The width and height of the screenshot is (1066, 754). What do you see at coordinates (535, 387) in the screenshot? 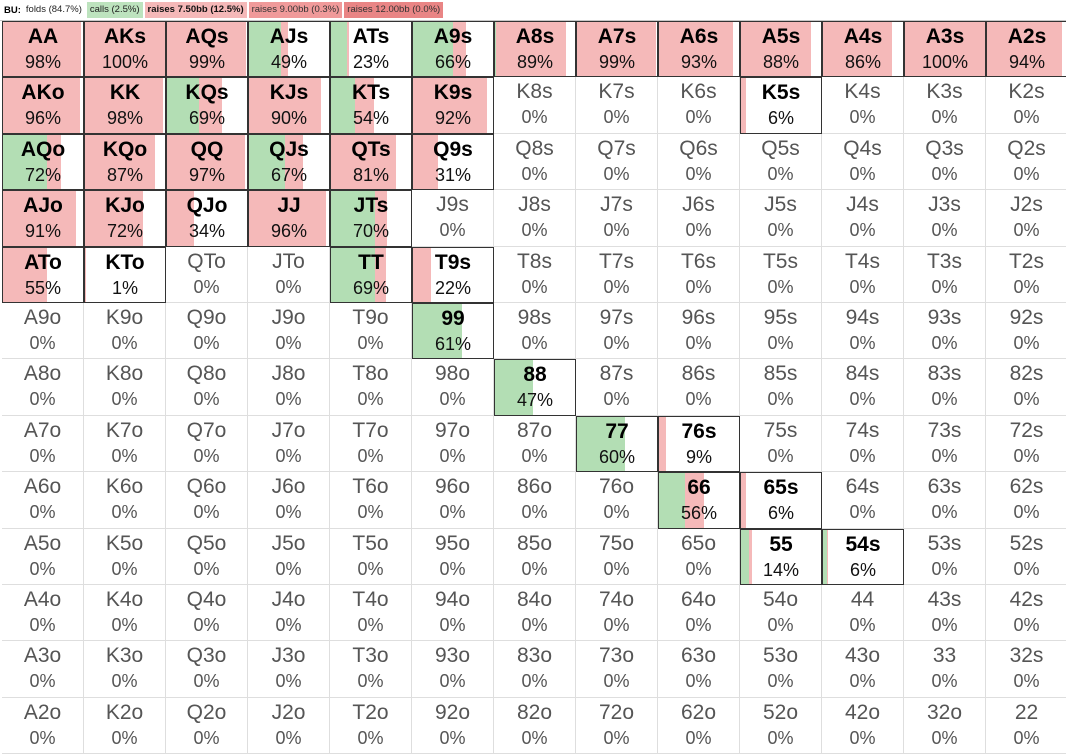
I see `hand-cell-88: 88 47%` at bounding box center [535, 387].